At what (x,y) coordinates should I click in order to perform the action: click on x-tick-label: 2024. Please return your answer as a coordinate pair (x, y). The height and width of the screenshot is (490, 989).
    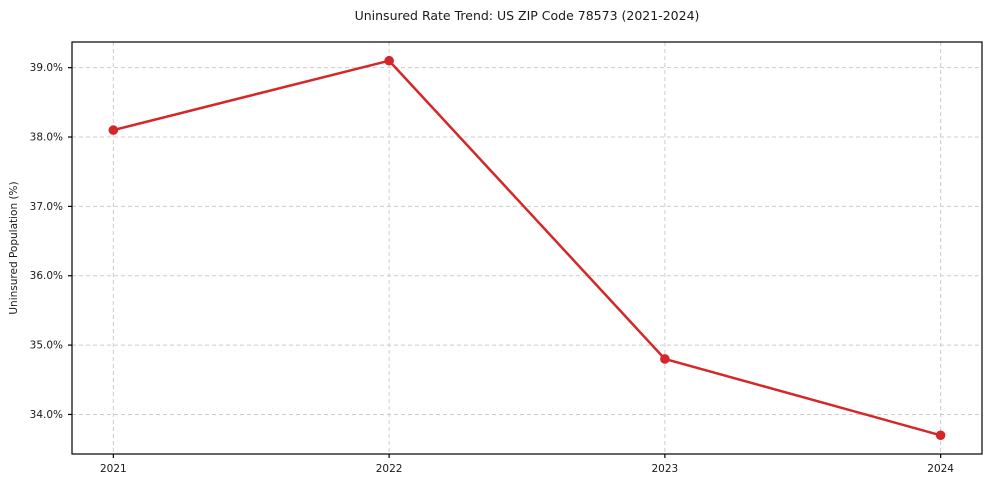
    Looking at the image, I should click on (940, 469).